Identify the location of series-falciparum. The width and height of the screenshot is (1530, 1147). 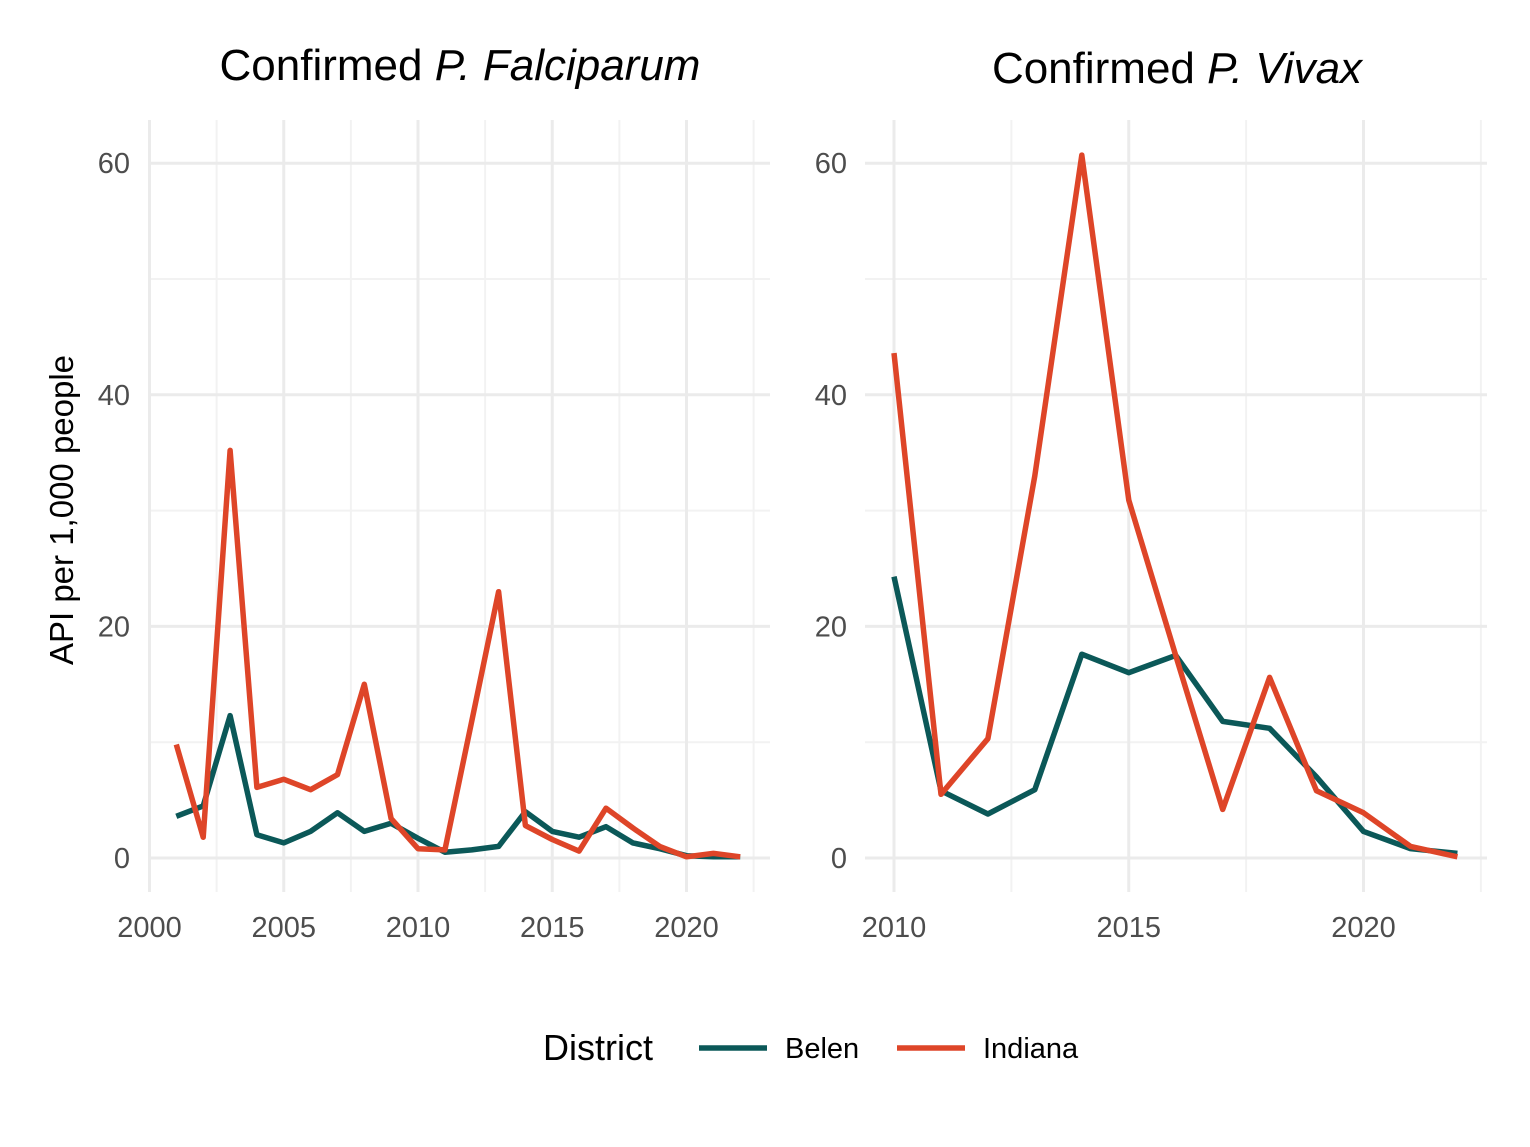
(457, 653).